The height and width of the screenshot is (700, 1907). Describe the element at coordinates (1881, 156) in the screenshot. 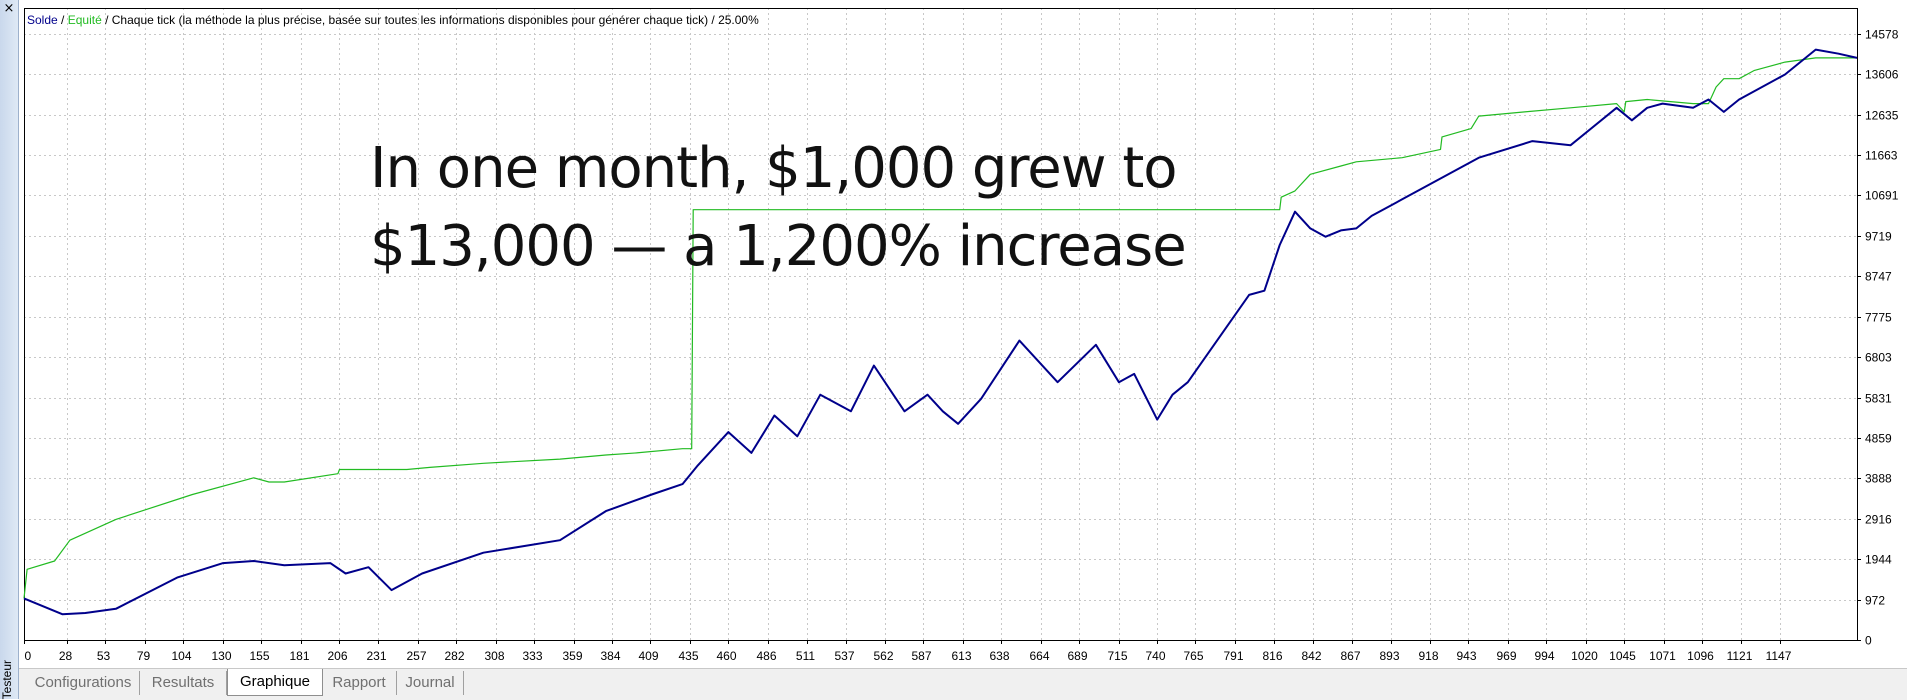

I see `y-tick-label: 11663` at that location.